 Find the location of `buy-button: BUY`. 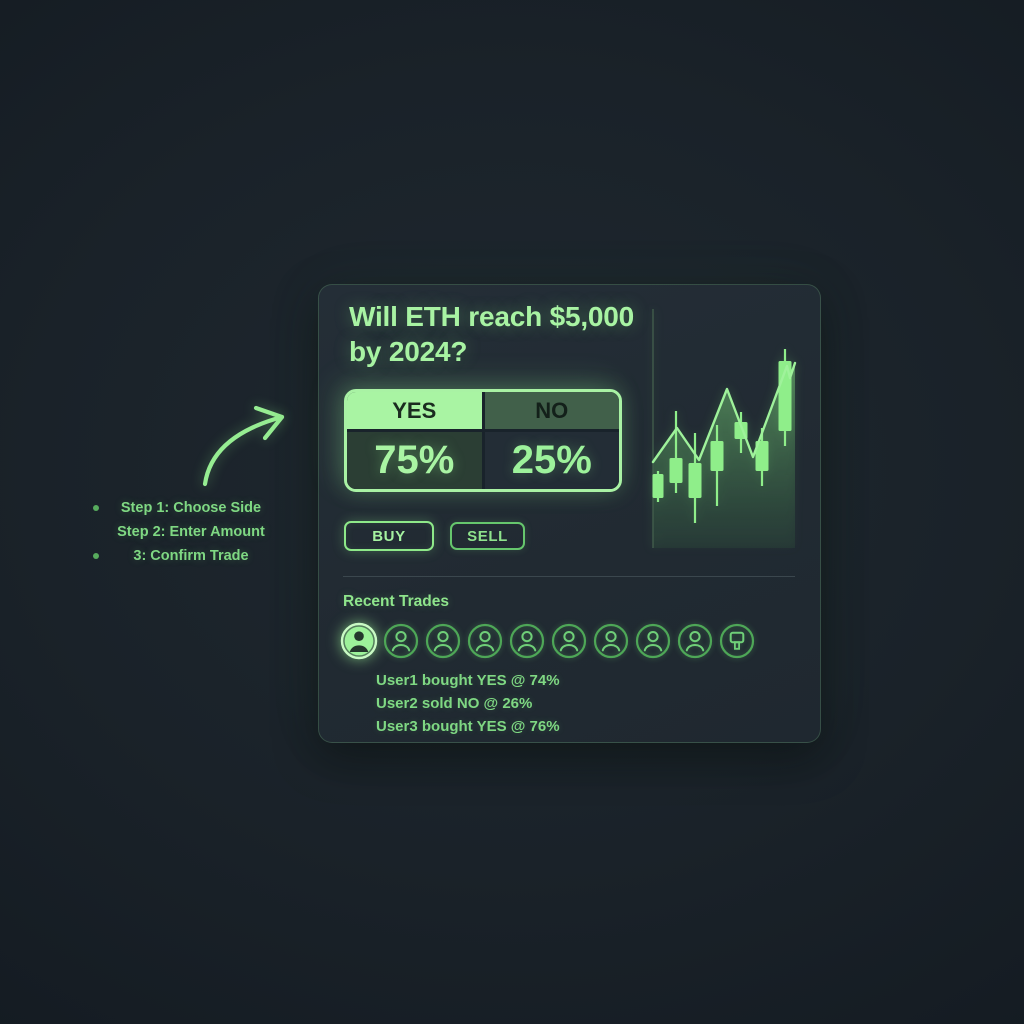

buy-button: BUY is located at coordinates (389, 536).